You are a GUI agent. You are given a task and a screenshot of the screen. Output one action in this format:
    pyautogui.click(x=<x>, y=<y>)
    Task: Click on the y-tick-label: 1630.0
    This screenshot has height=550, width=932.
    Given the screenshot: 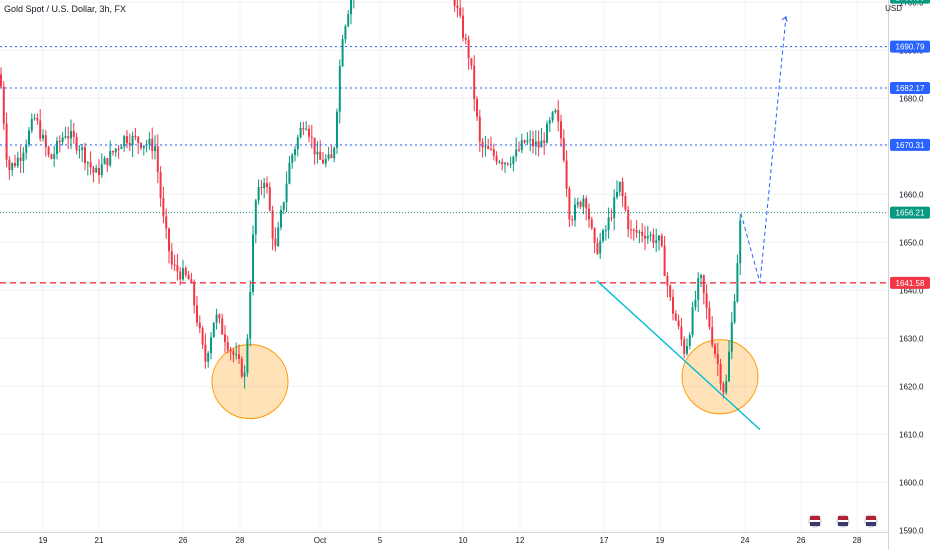 What is the action you would take?
    pyautogui.click(x=911, y=338)
    